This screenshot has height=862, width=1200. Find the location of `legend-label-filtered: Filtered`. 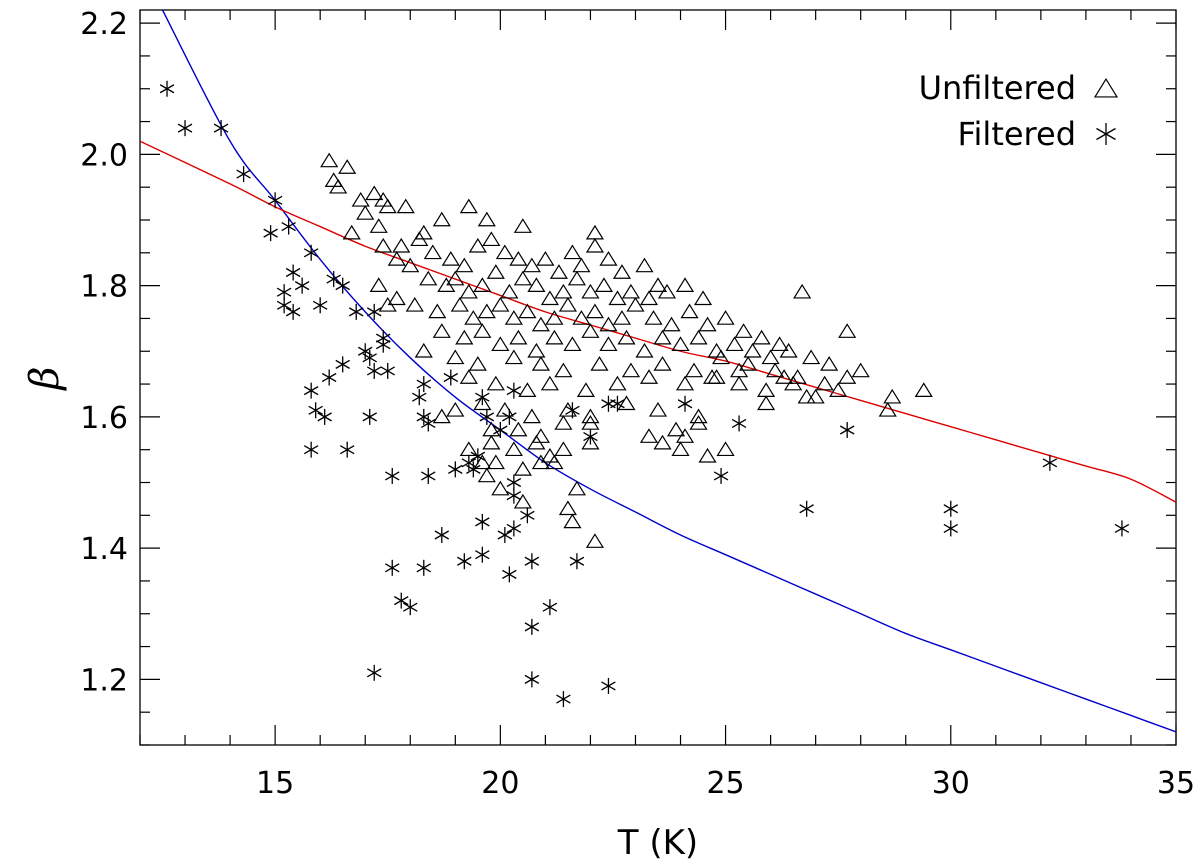

legend-label-filtered: Filtered is located at coordinates (1016, 134).